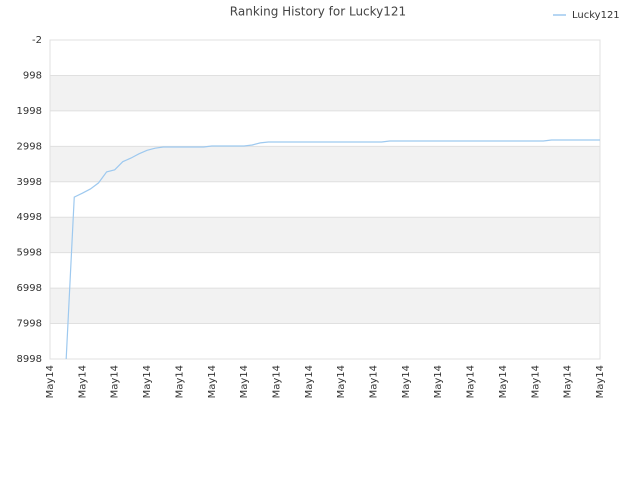 This screenshot has height=480, width=640. I want to click on y-tick-label: 5998, so click(29, 253).